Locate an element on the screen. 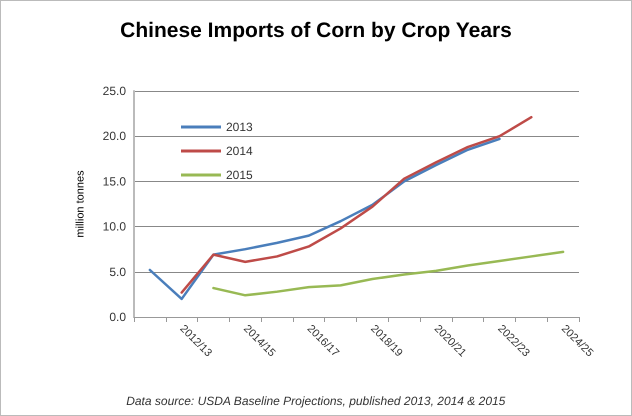  legend-label: 2014 is located at coordinates (240, 151).